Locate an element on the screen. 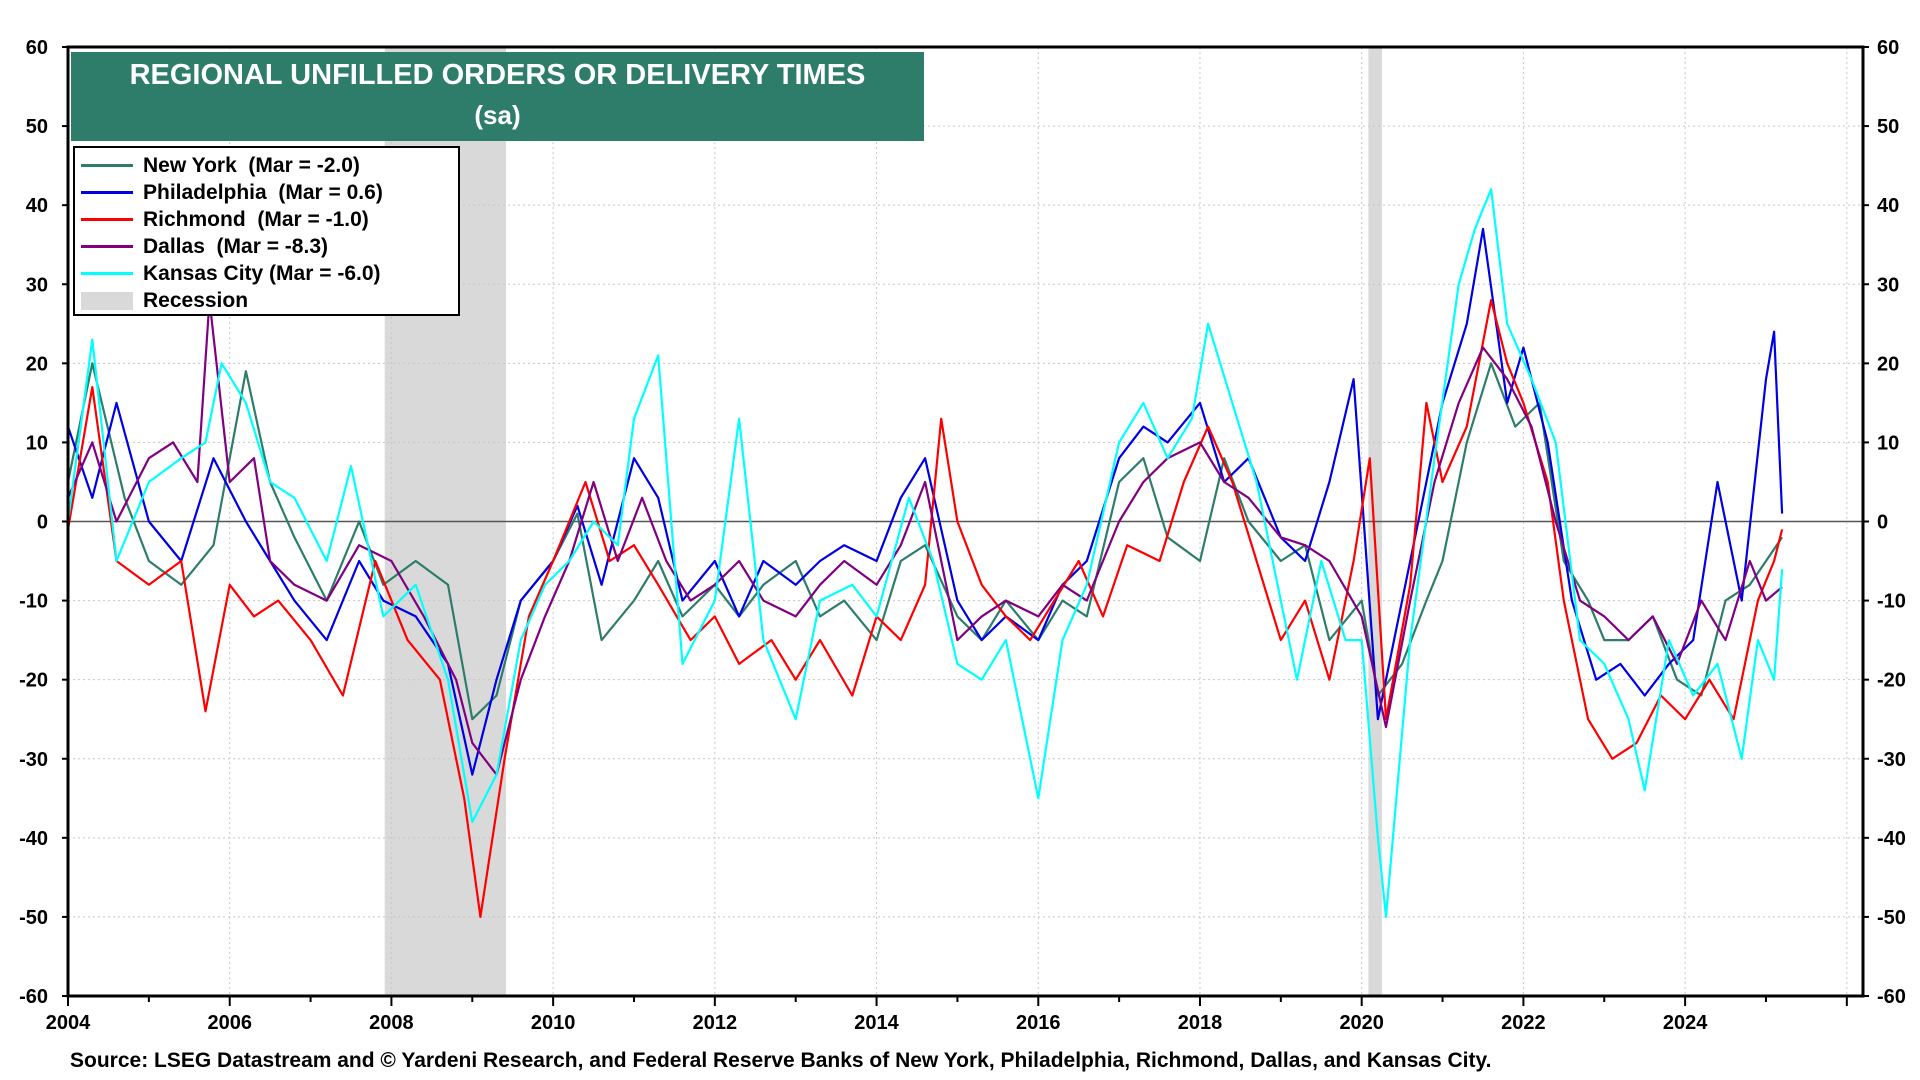 The image size is (1920, 1080). legend-item-kansas-city: Kansas City (Mar = -6.0) is located at coordinates (231, 273).